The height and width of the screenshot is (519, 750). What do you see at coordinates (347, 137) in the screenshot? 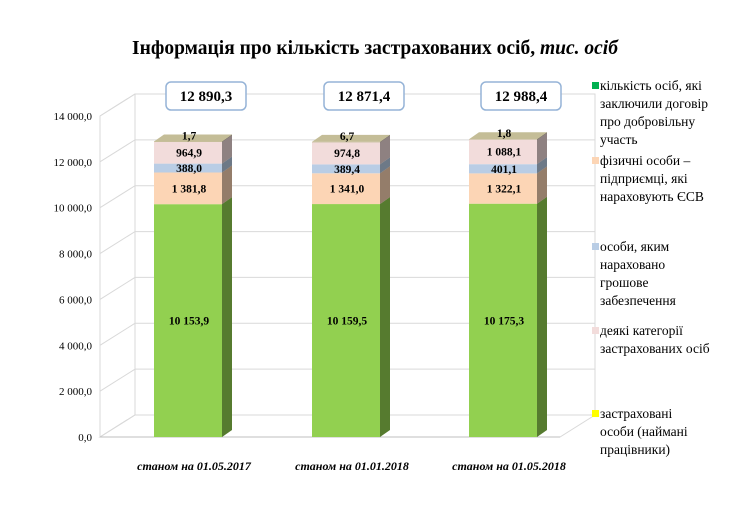
I see `data-label: 6,7` at bounding box center [347, 137].